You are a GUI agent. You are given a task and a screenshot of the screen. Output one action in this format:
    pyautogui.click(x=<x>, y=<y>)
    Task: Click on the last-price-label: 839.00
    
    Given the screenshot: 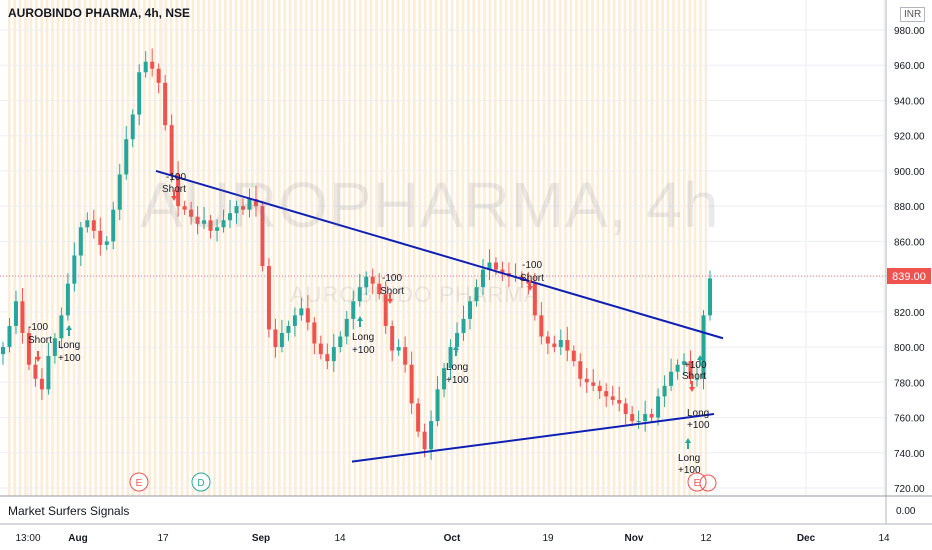 What is the action you would take?
    pyautogui.click(x=909, y=277)
    